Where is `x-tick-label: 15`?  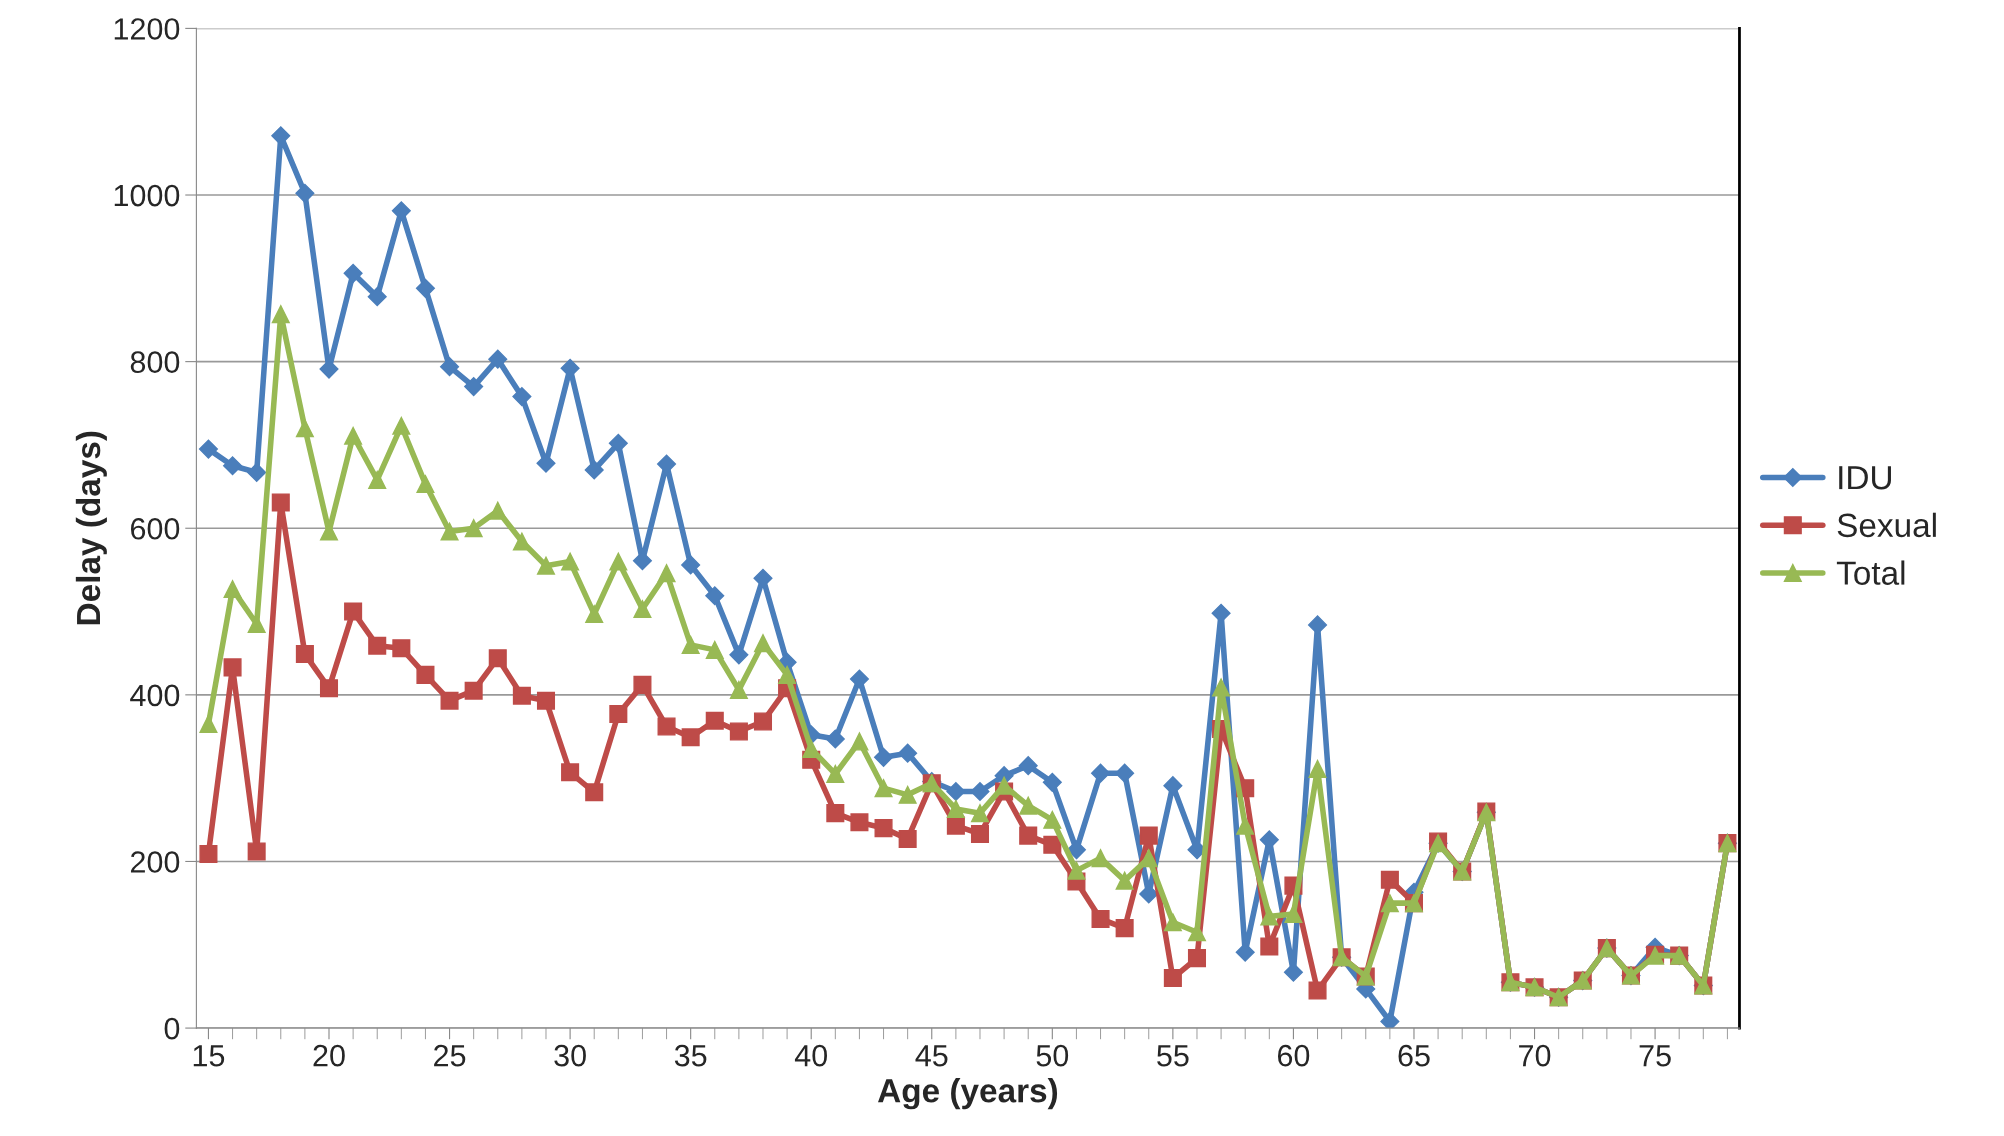 x-tick-label: 15 is located at coordinates (209, 1056).